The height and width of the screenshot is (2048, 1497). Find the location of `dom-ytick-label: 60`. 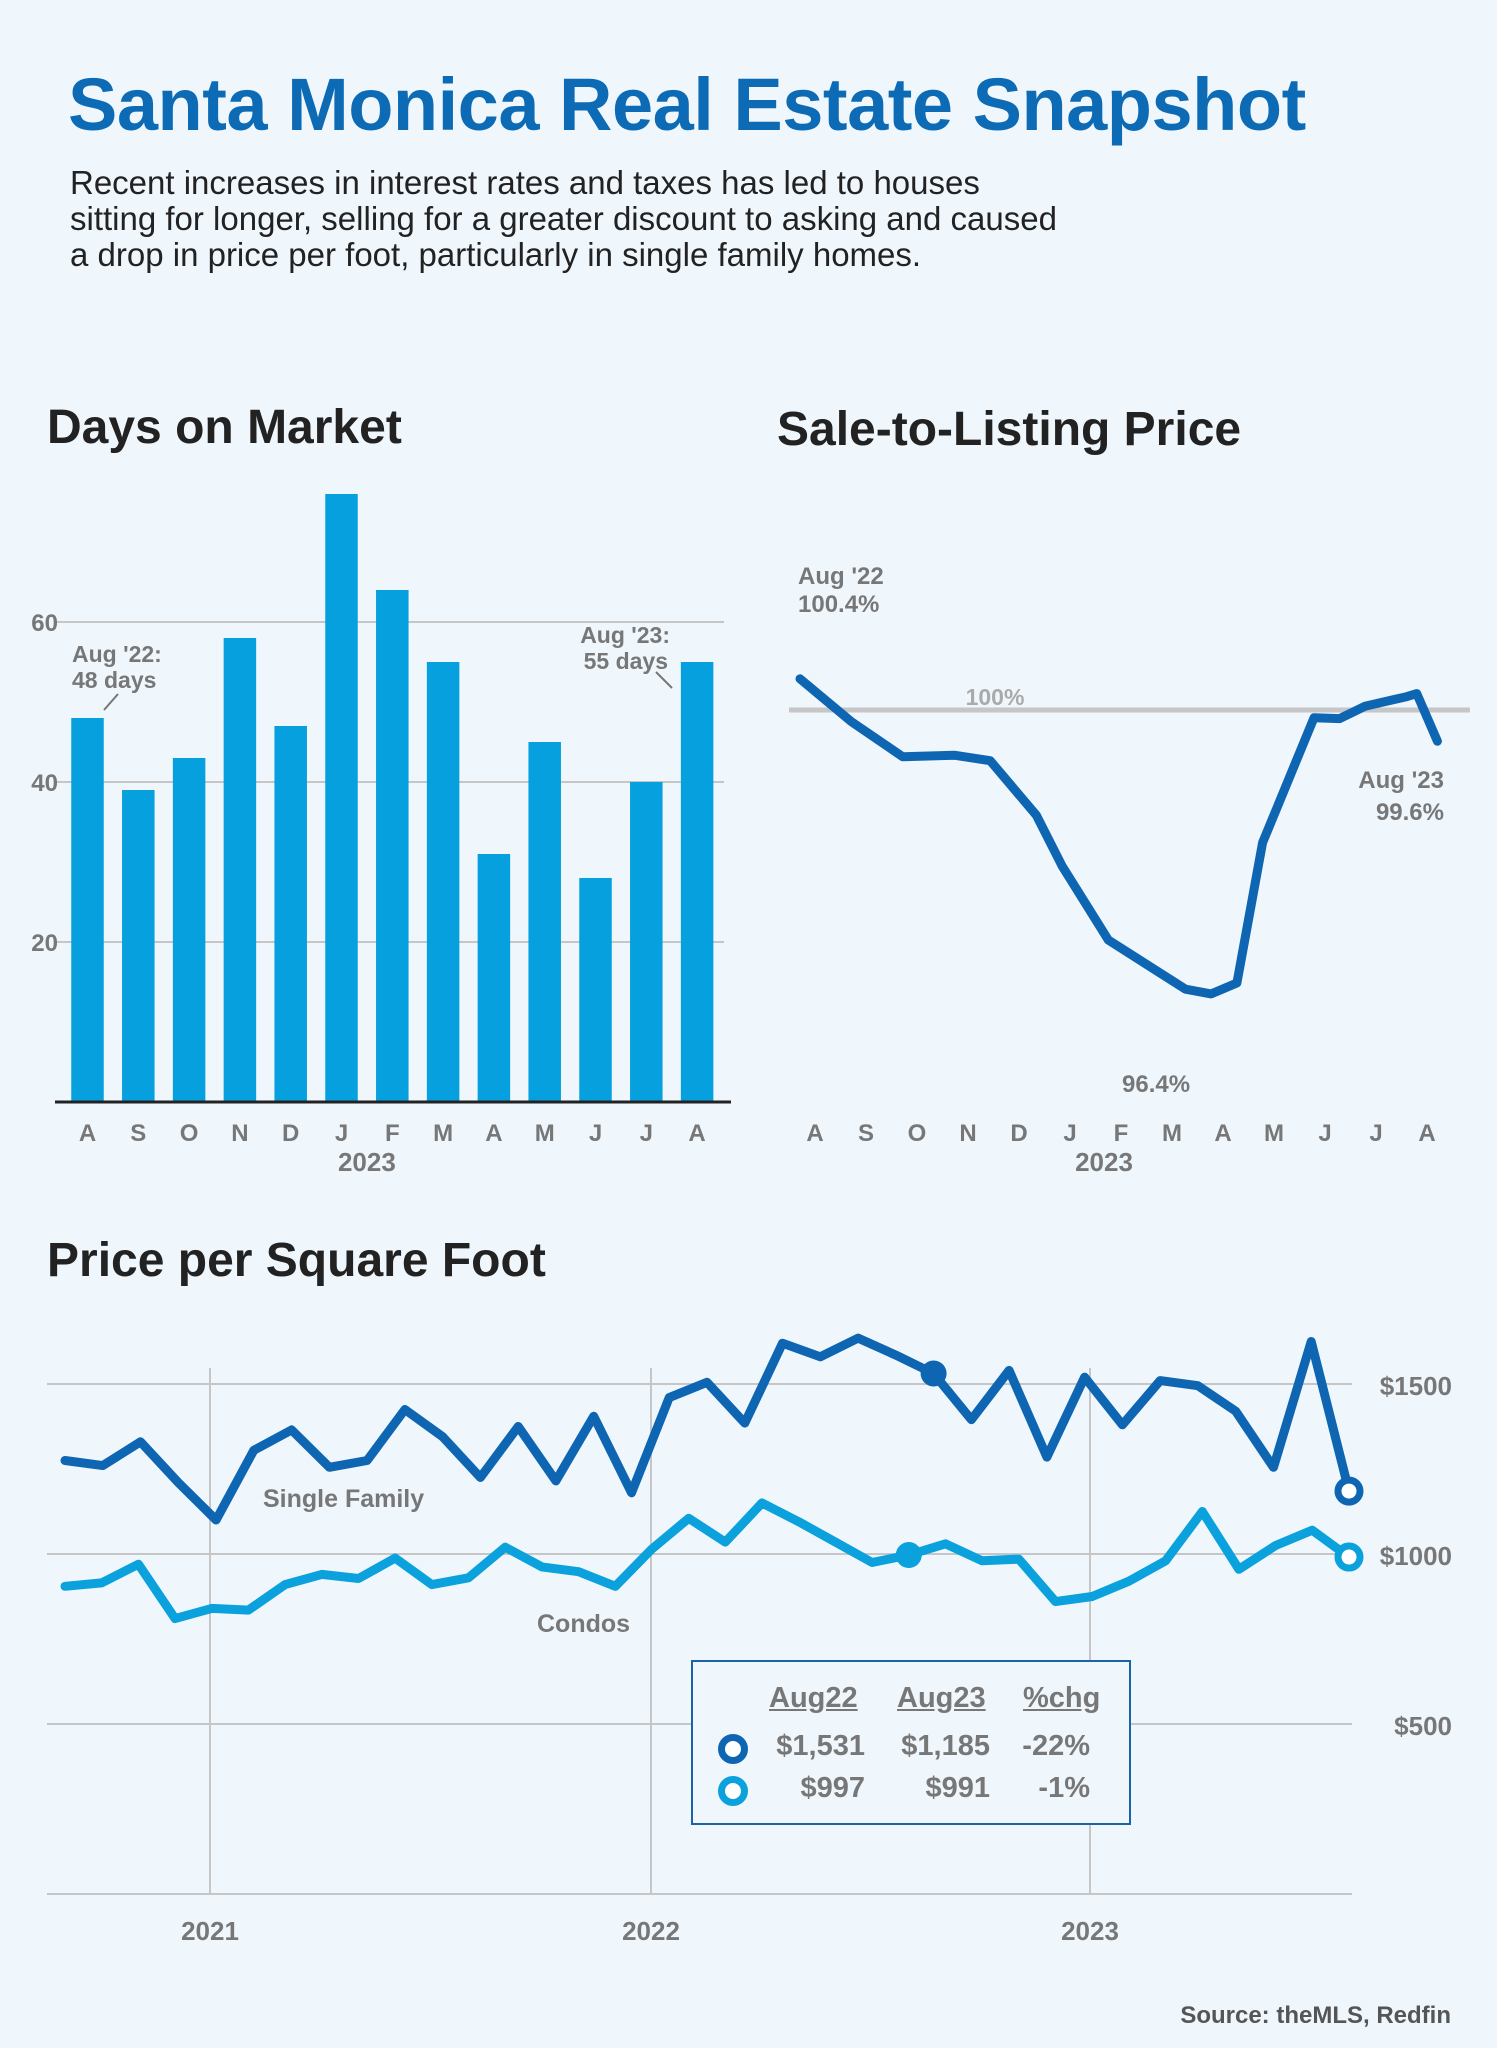

dom-ytick-label: 60 is located at coordinates (44, 623).